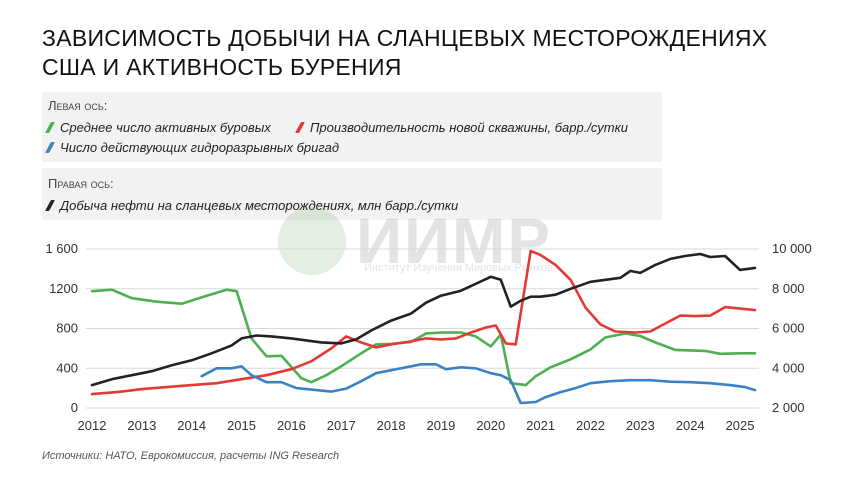  Describe the element at coordinates (788, 367) in the screenshot. I see `y-right-tick-label: 4 000` at that location.